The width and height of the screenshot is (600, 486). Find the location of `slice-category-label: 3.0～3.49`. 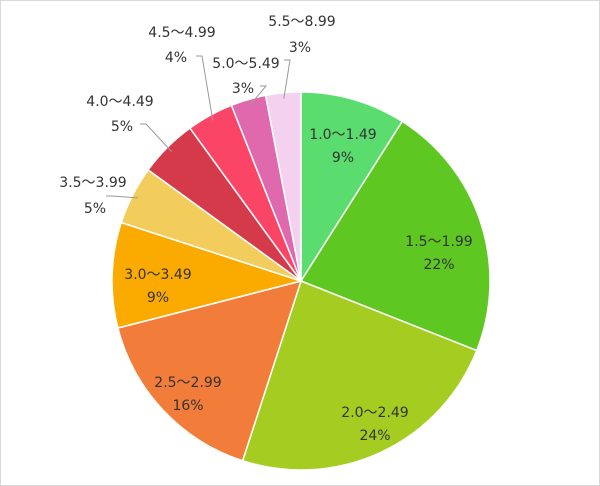

slice-category-label: 3.0～3.49 is located at coordinates (157, 275).